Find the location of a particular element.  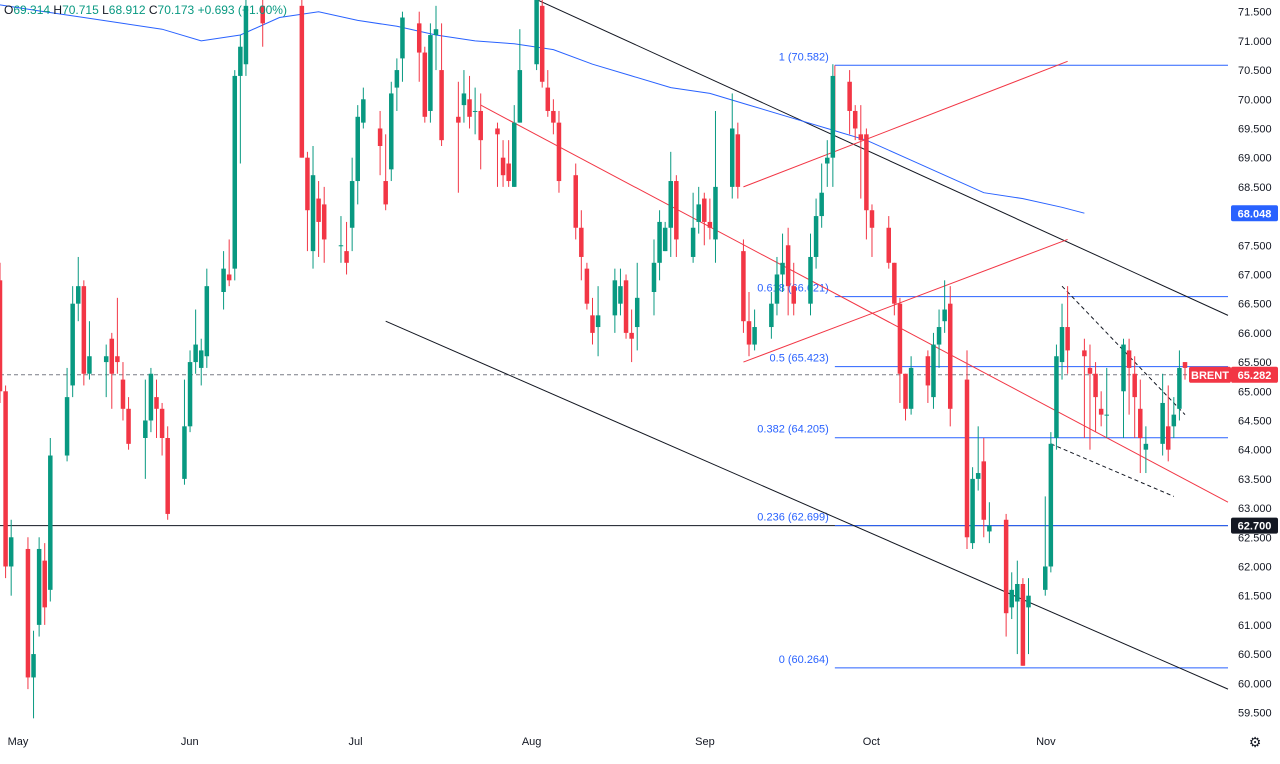

gear-icon: ⚙ is located at coordinates (1255, 742).